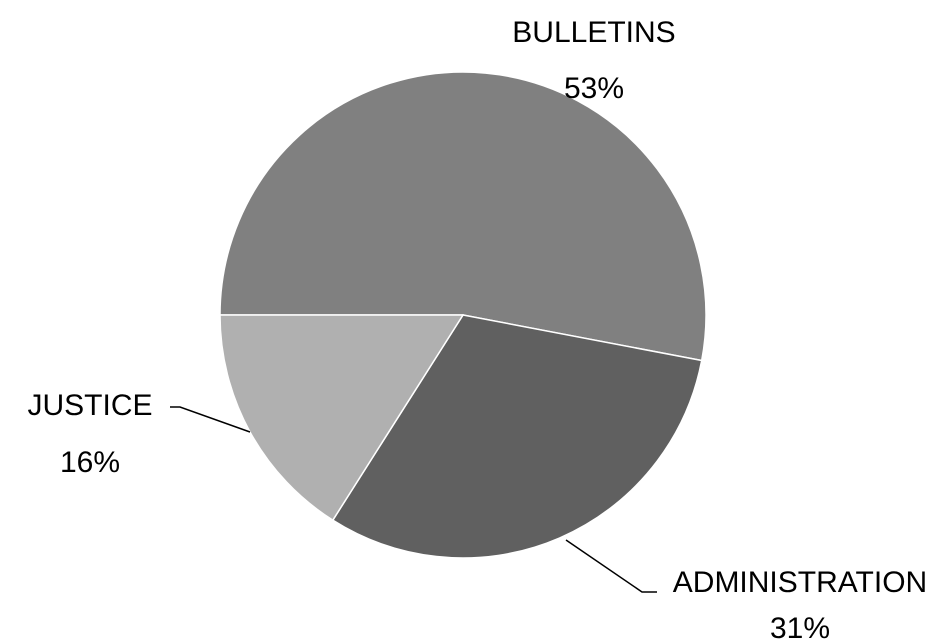 Image resolution: width=944 pixels, height=643 pixels. I want to click on slice-label: BULLETINS, so click(593, 32).